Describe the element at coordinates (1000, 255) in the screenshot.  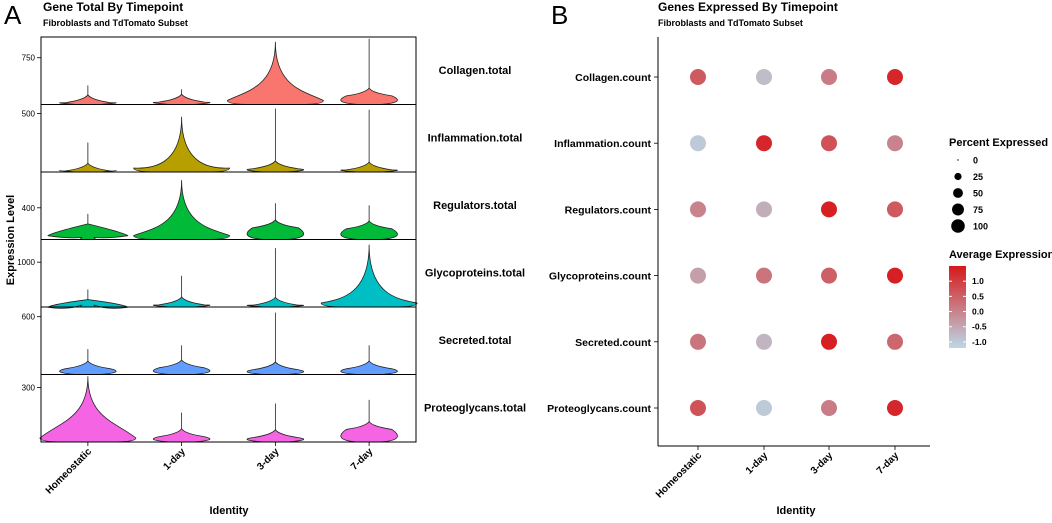
I see `color-legend-title: Average Expression` at that location.